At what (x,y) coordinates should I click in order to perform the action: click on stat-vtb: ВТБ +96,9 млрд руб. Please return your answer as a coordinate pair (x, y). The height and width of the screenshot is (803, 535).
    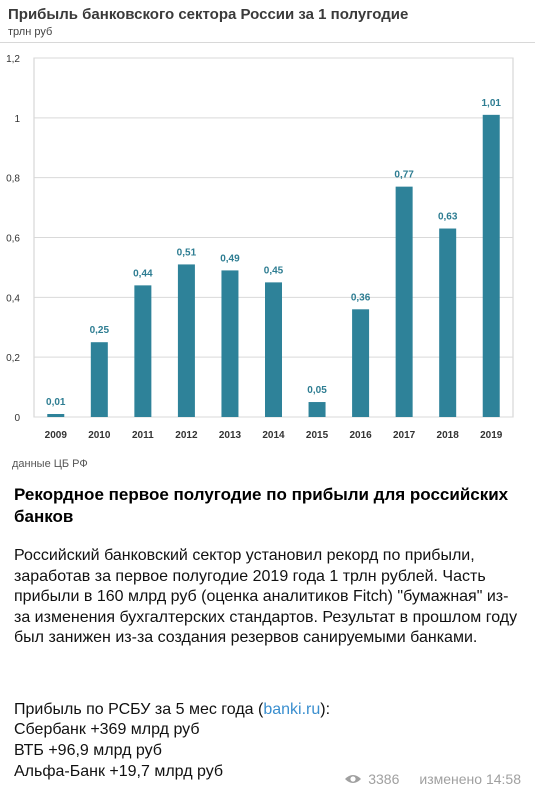
    Looking at the image, I should click on (88, 750).